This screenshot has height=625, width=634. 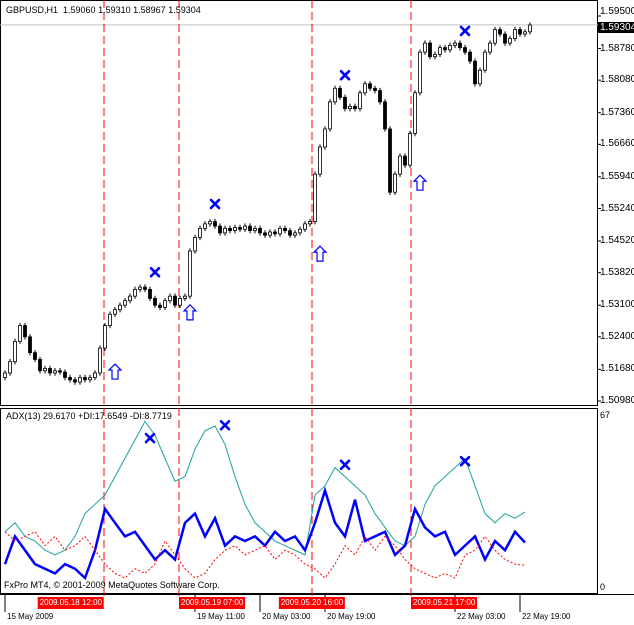 What do you see at coordinates (617, 11) in the screenshot?
I see `price-axis-label: 1.59500` at bounding box center [617, 11].